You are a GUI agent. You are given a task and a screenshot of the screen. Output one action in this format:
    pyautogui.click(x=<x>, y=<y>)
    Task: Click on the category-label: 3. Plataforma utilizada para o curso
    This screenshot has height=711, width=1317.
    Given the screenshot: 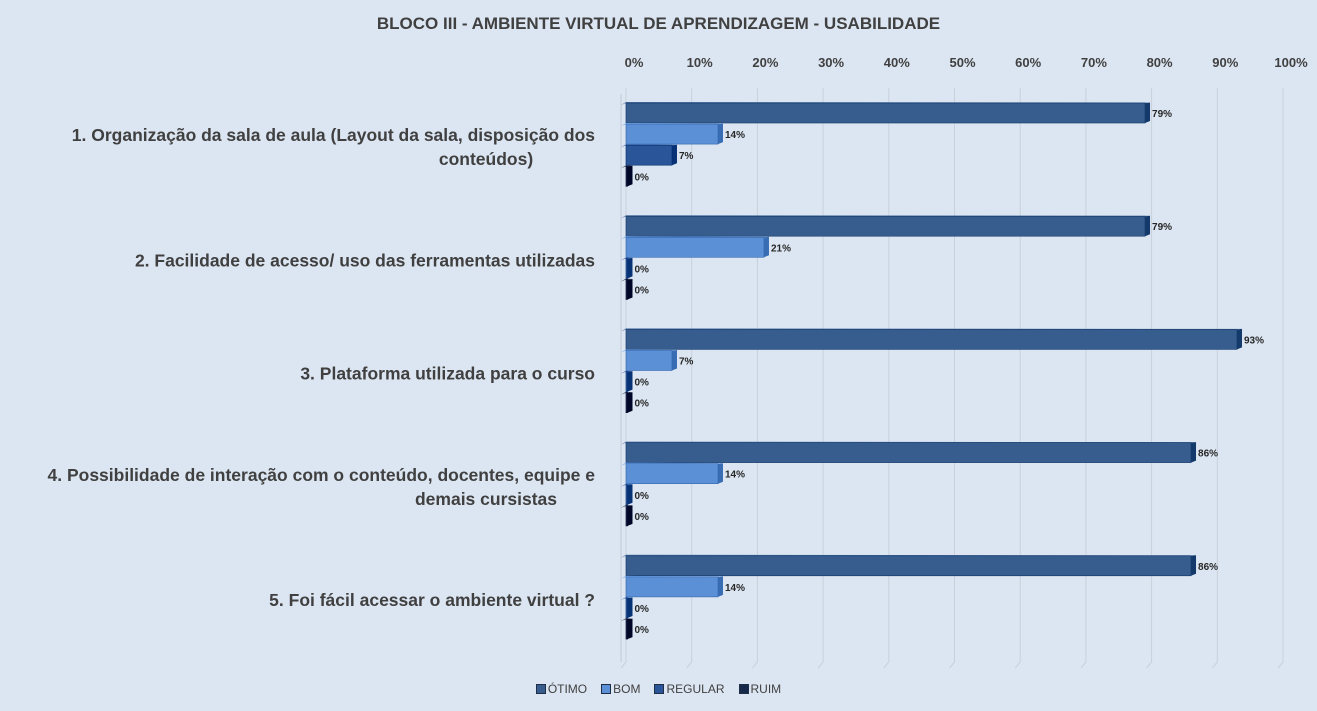 What is the action you would take?
    pyautogui.click(x=447, y=374)
    